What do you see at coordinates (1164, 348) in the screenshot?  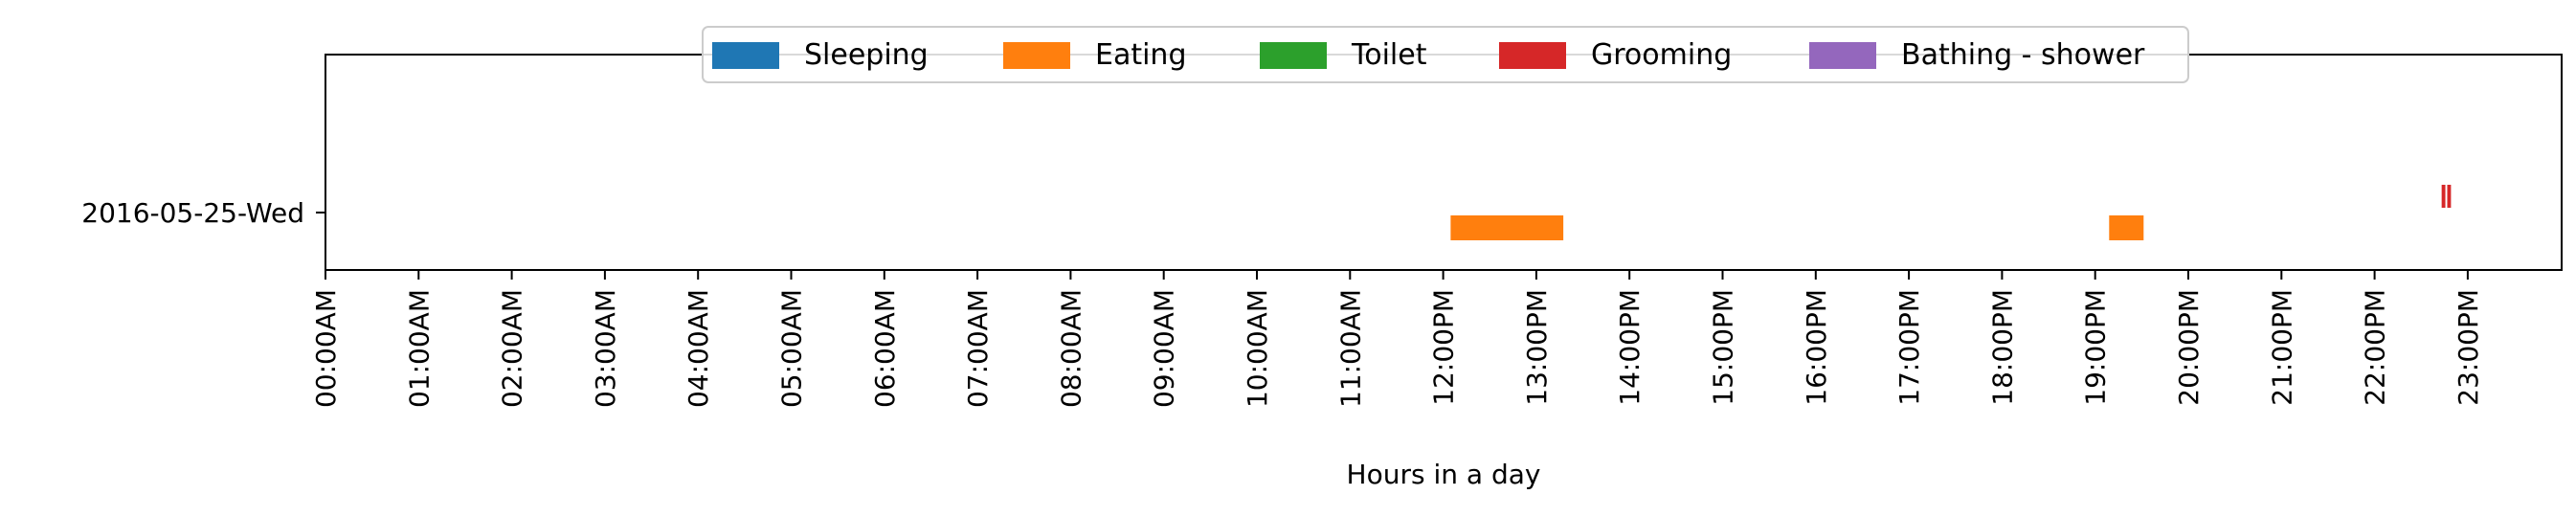 I see `x-tick-label: 09:00AM` at bounding box center [1164, 348].